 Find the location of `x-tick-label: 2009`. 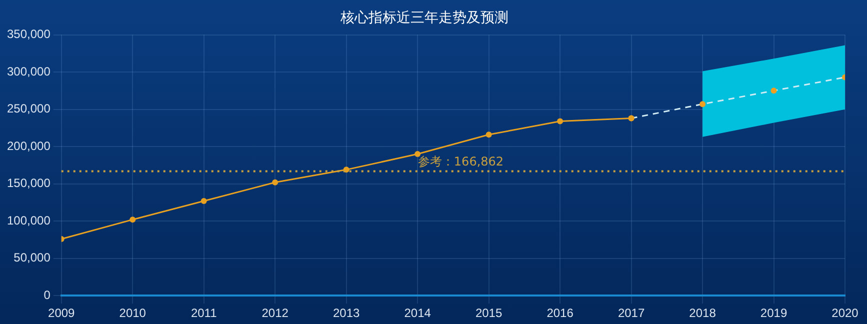

x-tick-label: 2009 is located at coordinates (62, 313).